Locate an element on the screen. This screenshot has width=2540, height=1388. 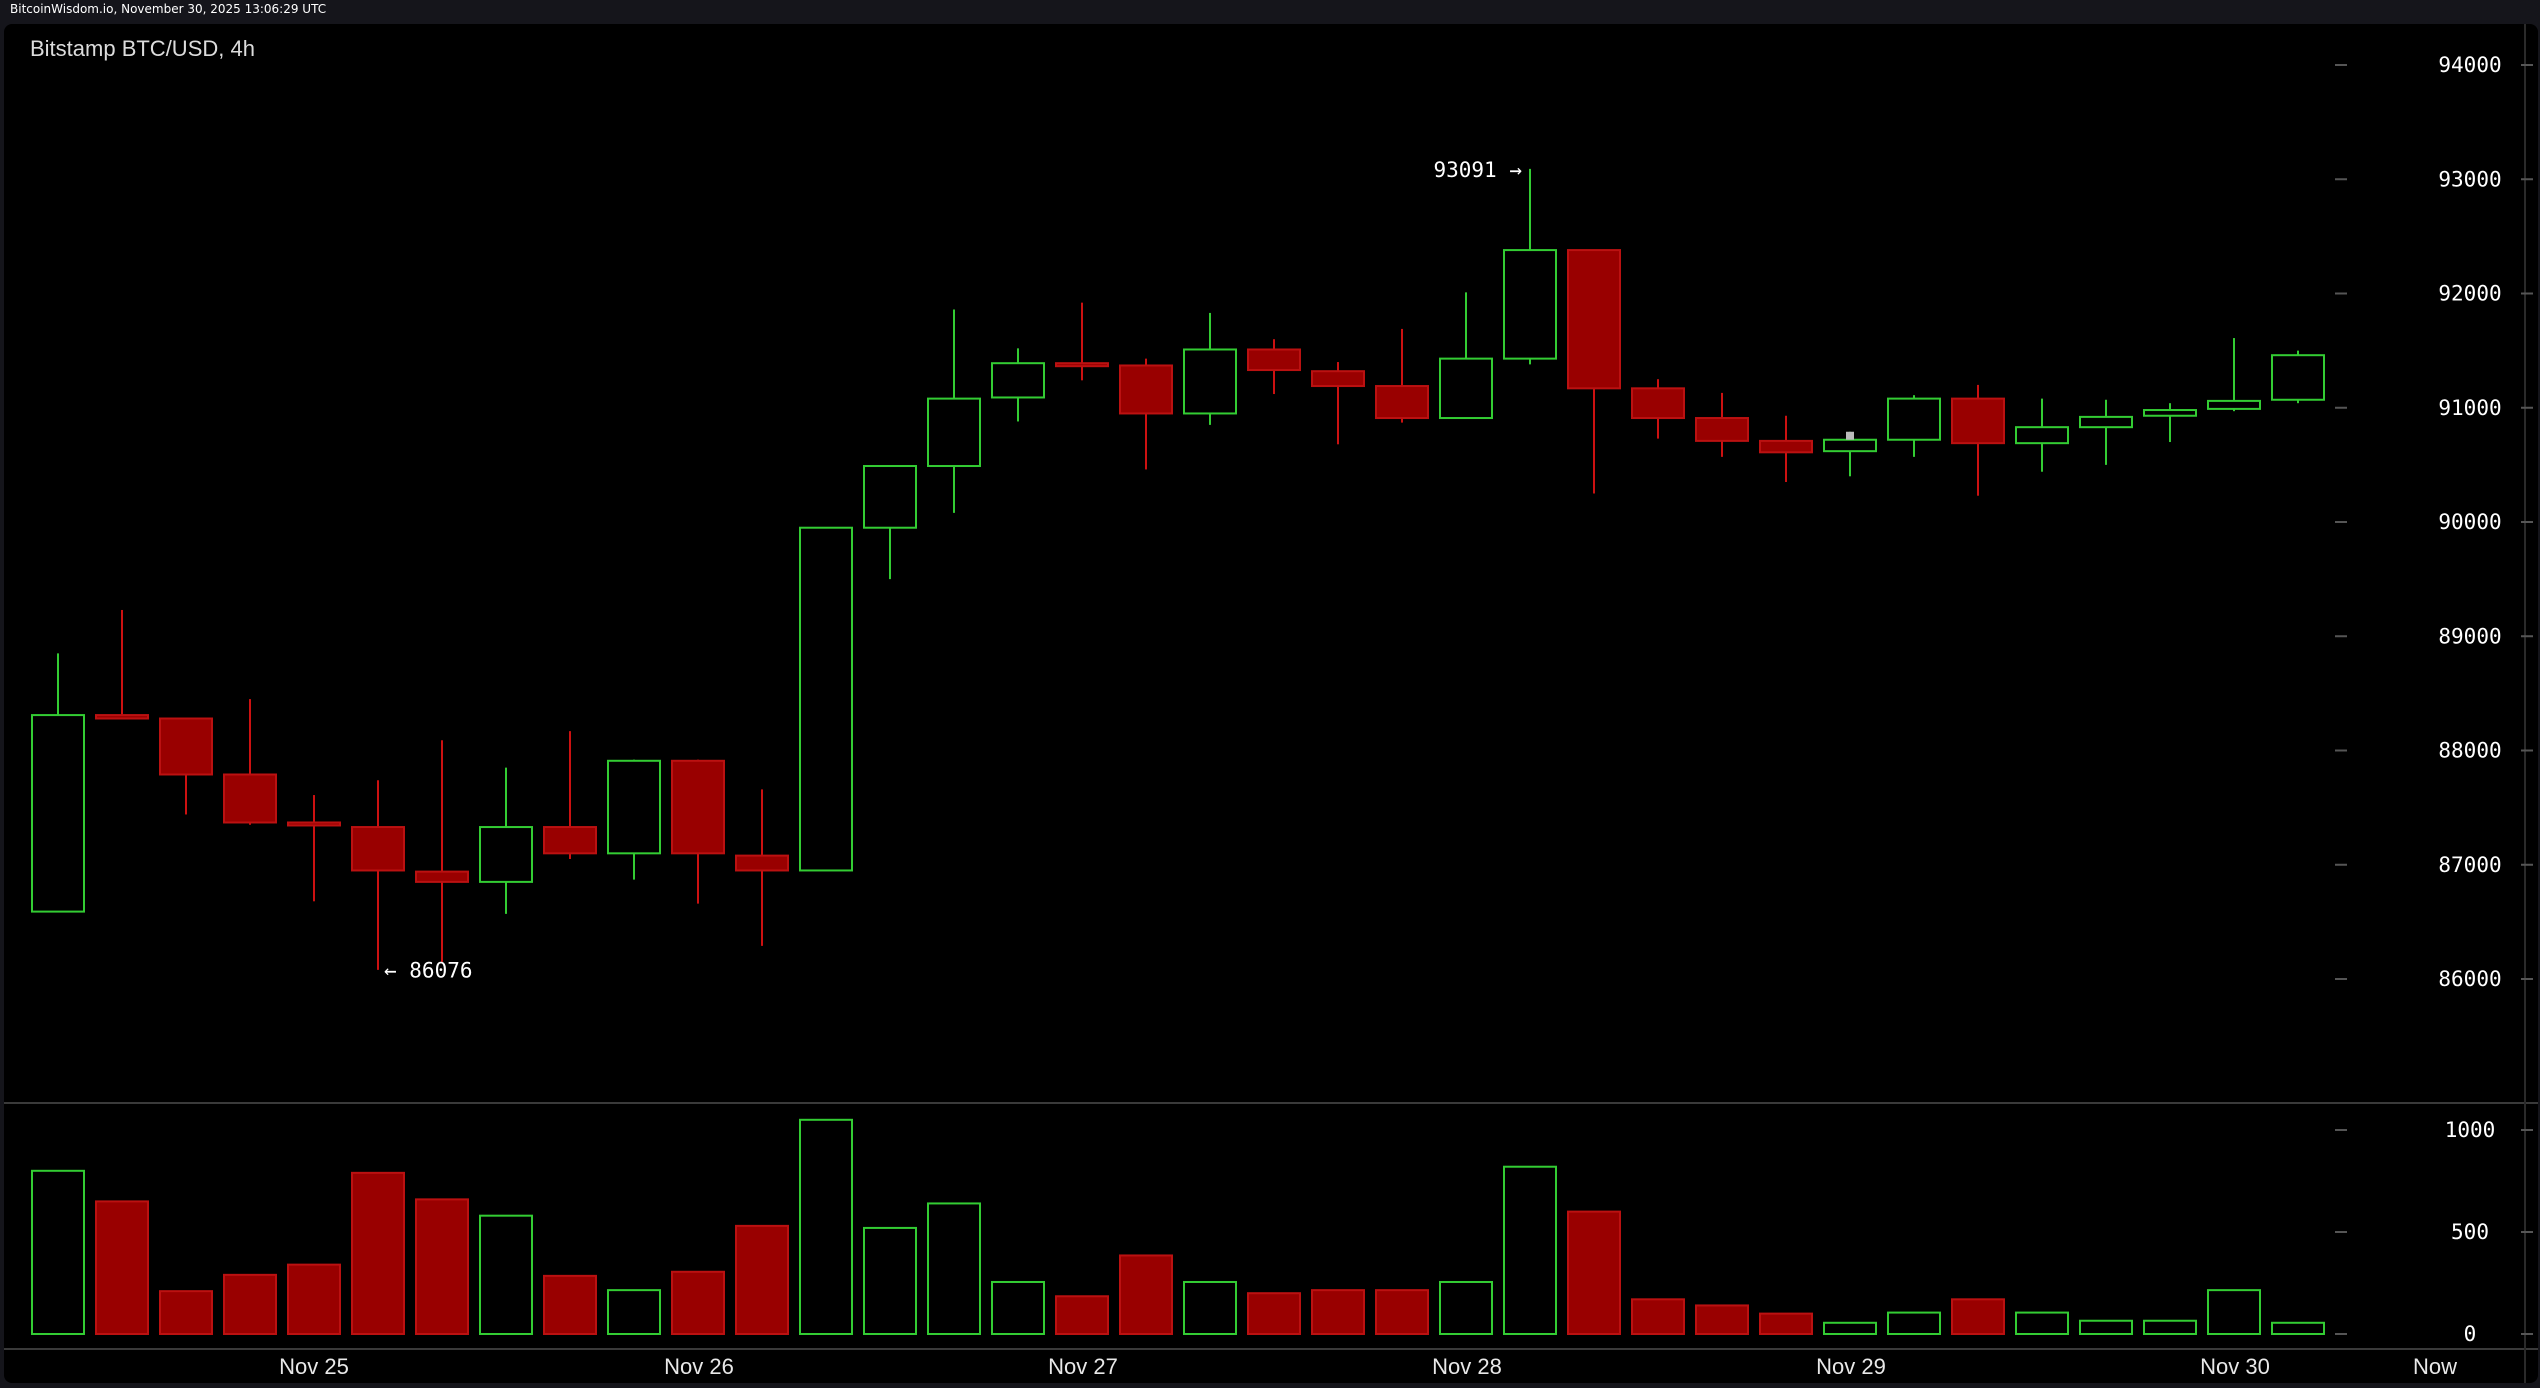
volume-tick-label: 0 is located at coordinates (2470, 1334).